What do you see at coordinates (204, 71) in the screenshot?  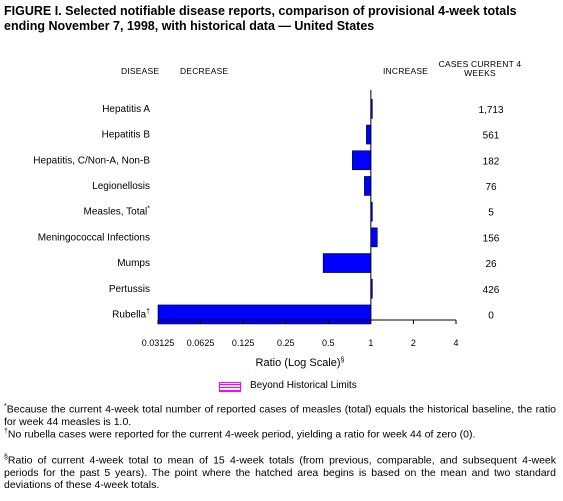 I see `column-header-decrease: DECREASE` at bounding box center [204, 71].